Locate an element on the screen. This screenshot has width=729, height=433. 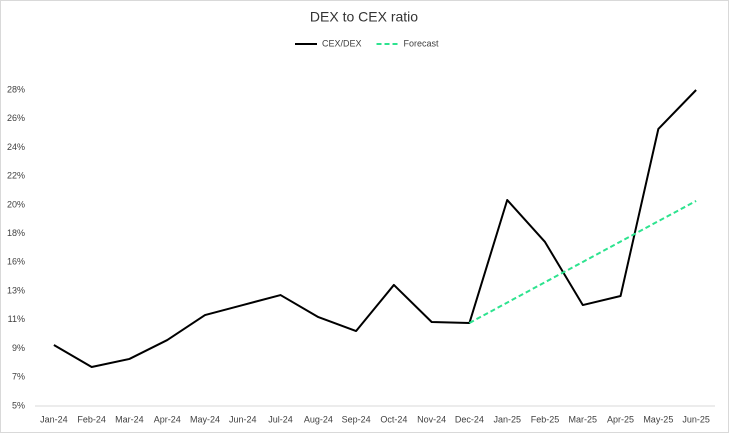
y-tick-label: 7% is located at coordinates (18, 377).